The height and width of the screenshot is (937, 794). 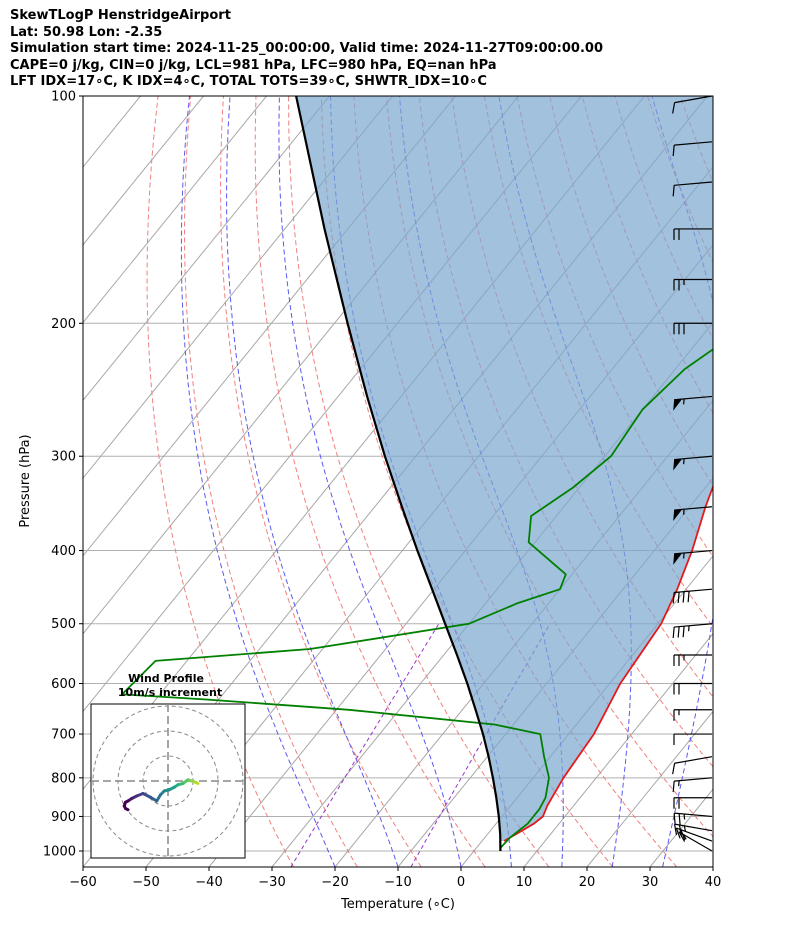 I want to click on x-tick-label: −30, so click(x=271, y=882).